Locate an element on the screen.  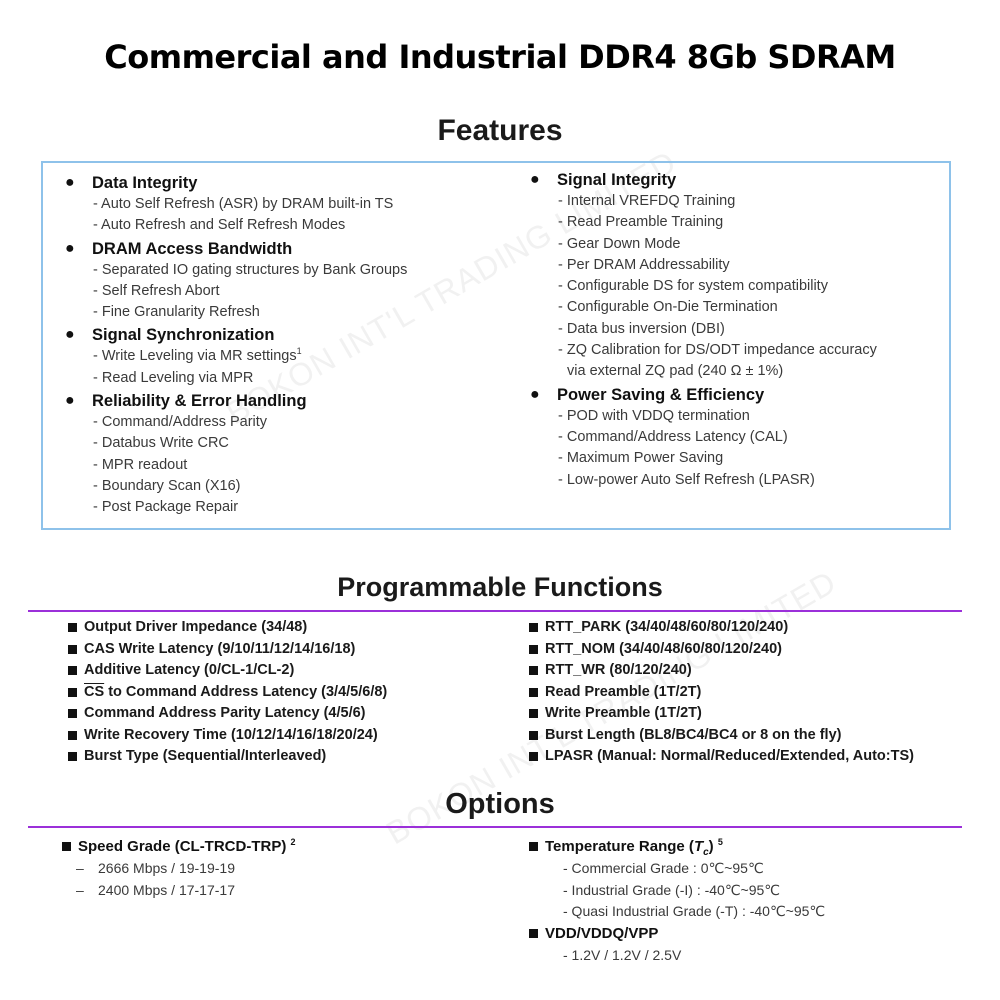
feature-group-title: Signal Integrity is located at coordinates (617, 180).